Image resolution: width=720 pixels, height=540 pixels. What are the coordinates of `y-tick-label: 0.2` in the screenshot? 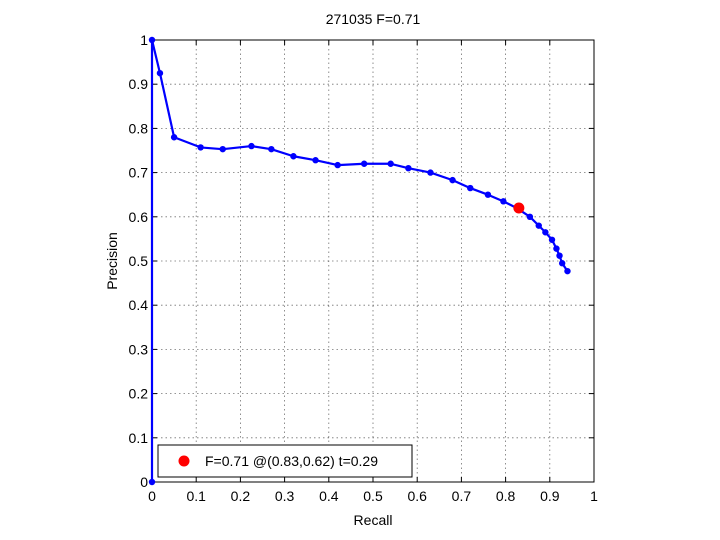 It's located at (139, 394).